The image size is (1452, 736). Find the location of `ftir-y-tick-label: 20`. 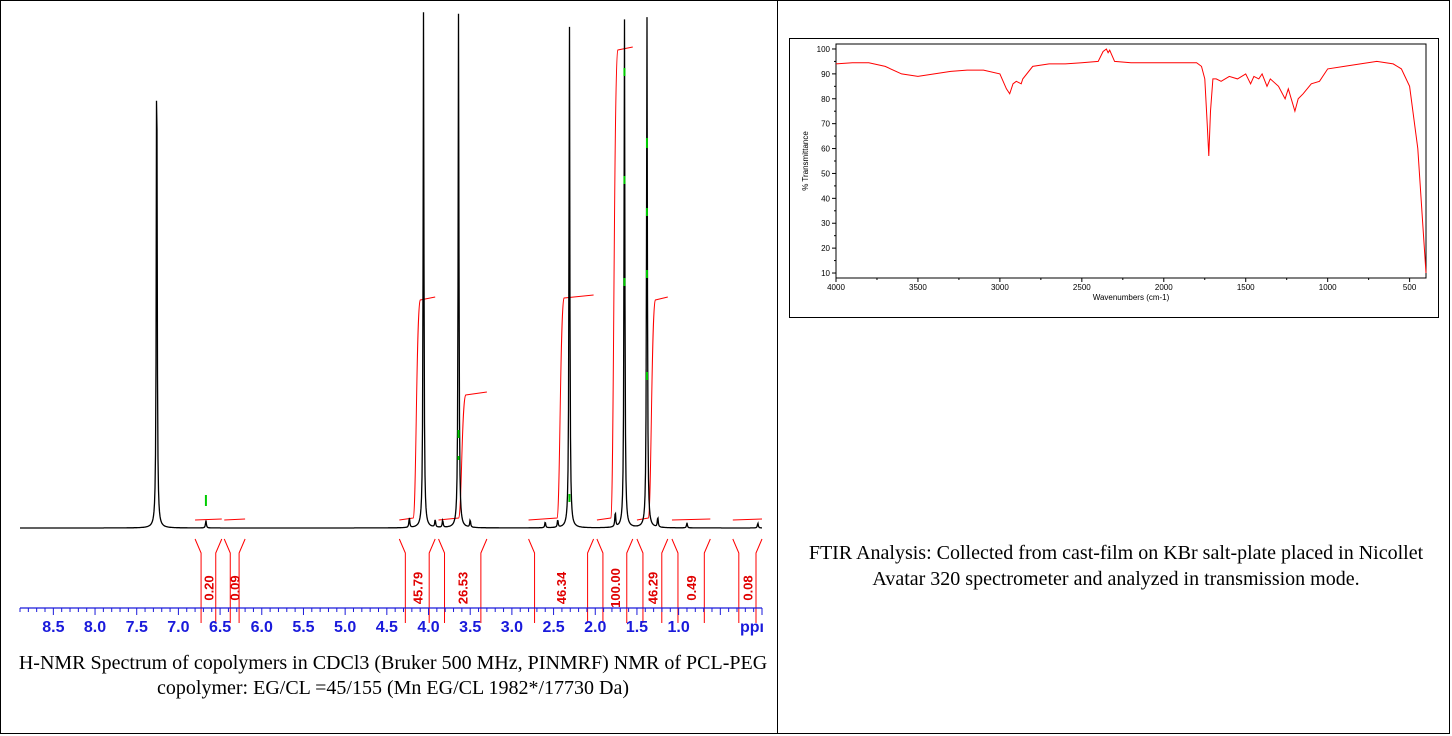

ftir-y-tick-label: 20 is located at coordinates (825, 248).